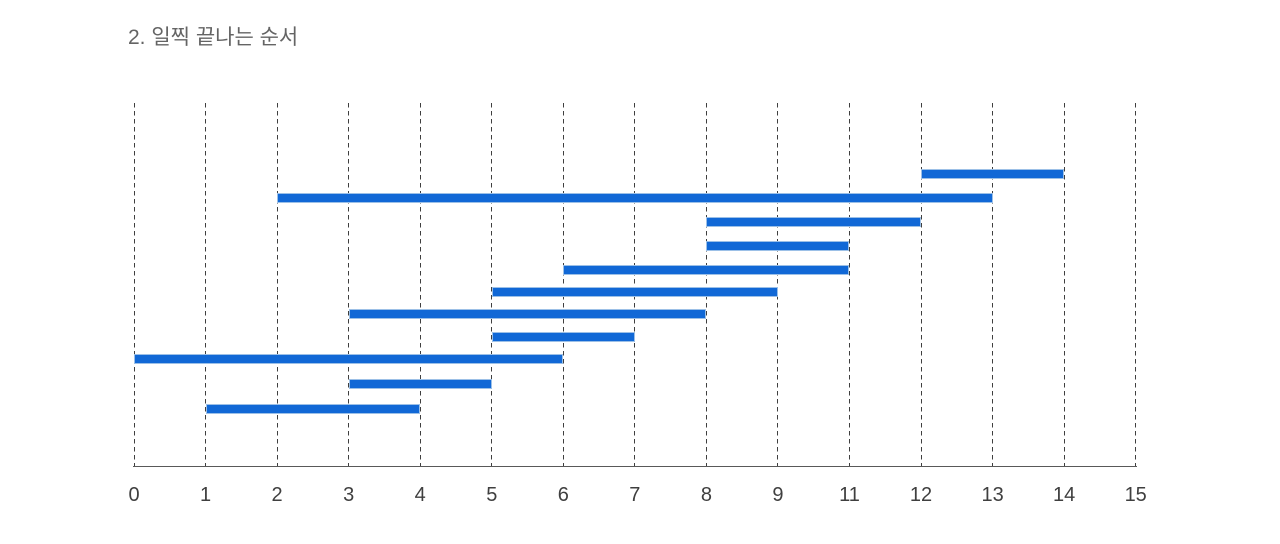 This screenshot has height=544, width=1280. What do you see at coordinates (921, 495) in the screenshot?
I see `x-tick-label: 12` at bounding box center [921, 495].